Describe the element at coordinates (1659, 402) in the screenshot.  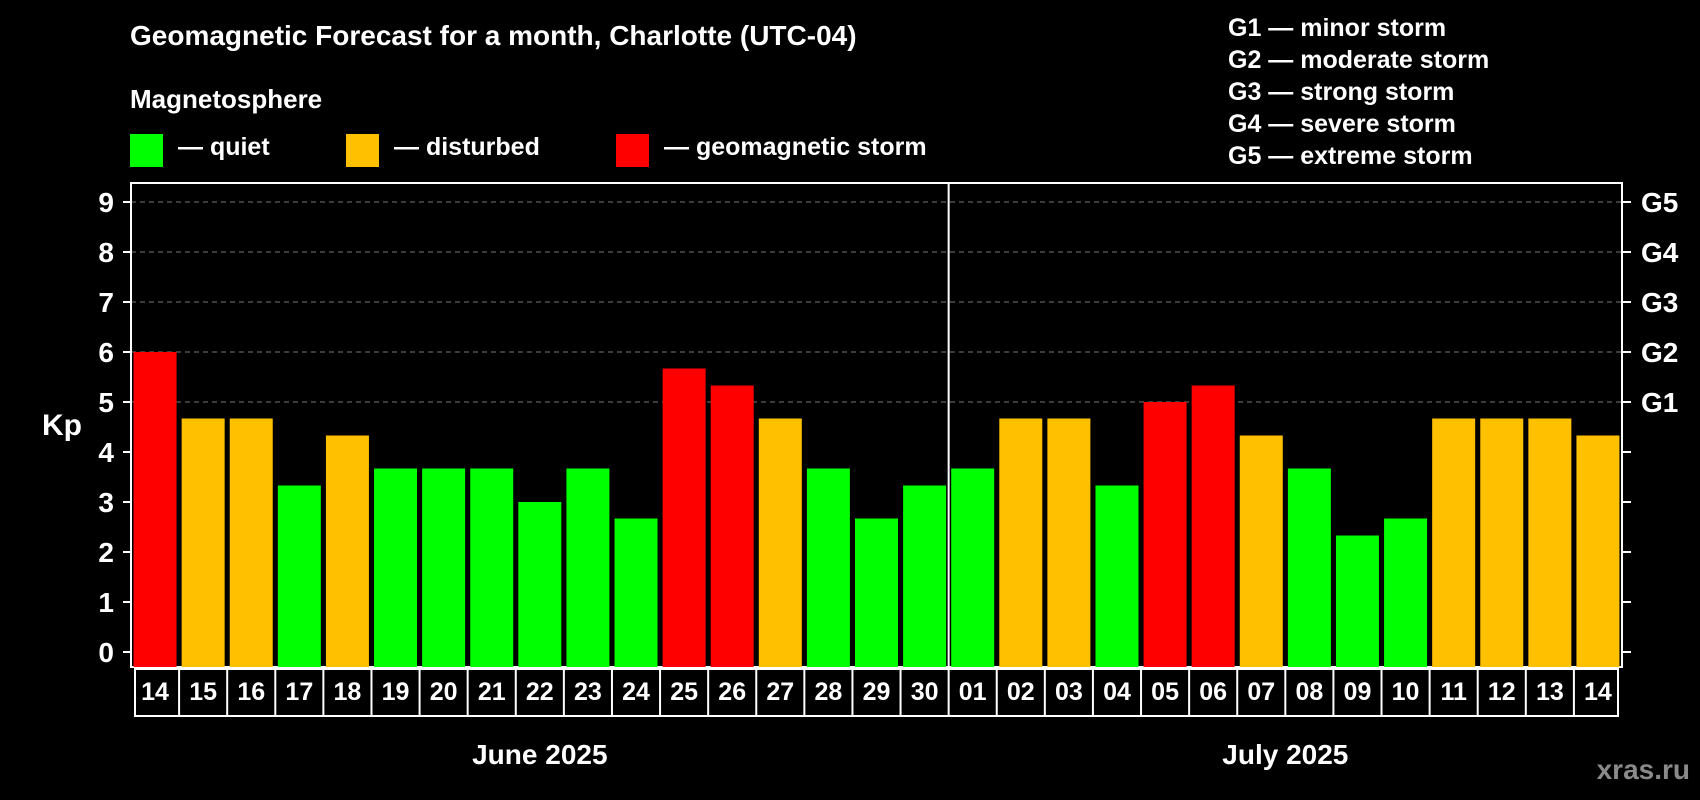
I see `g-scale-label: G1` at that location.